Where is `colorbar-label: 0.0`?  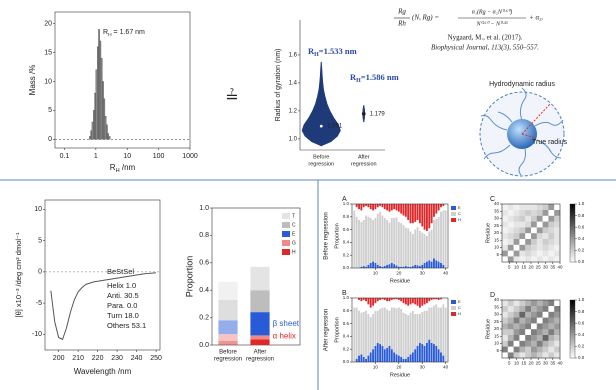
colorbar-label: 0.0 is located at coordinates (581, 261).